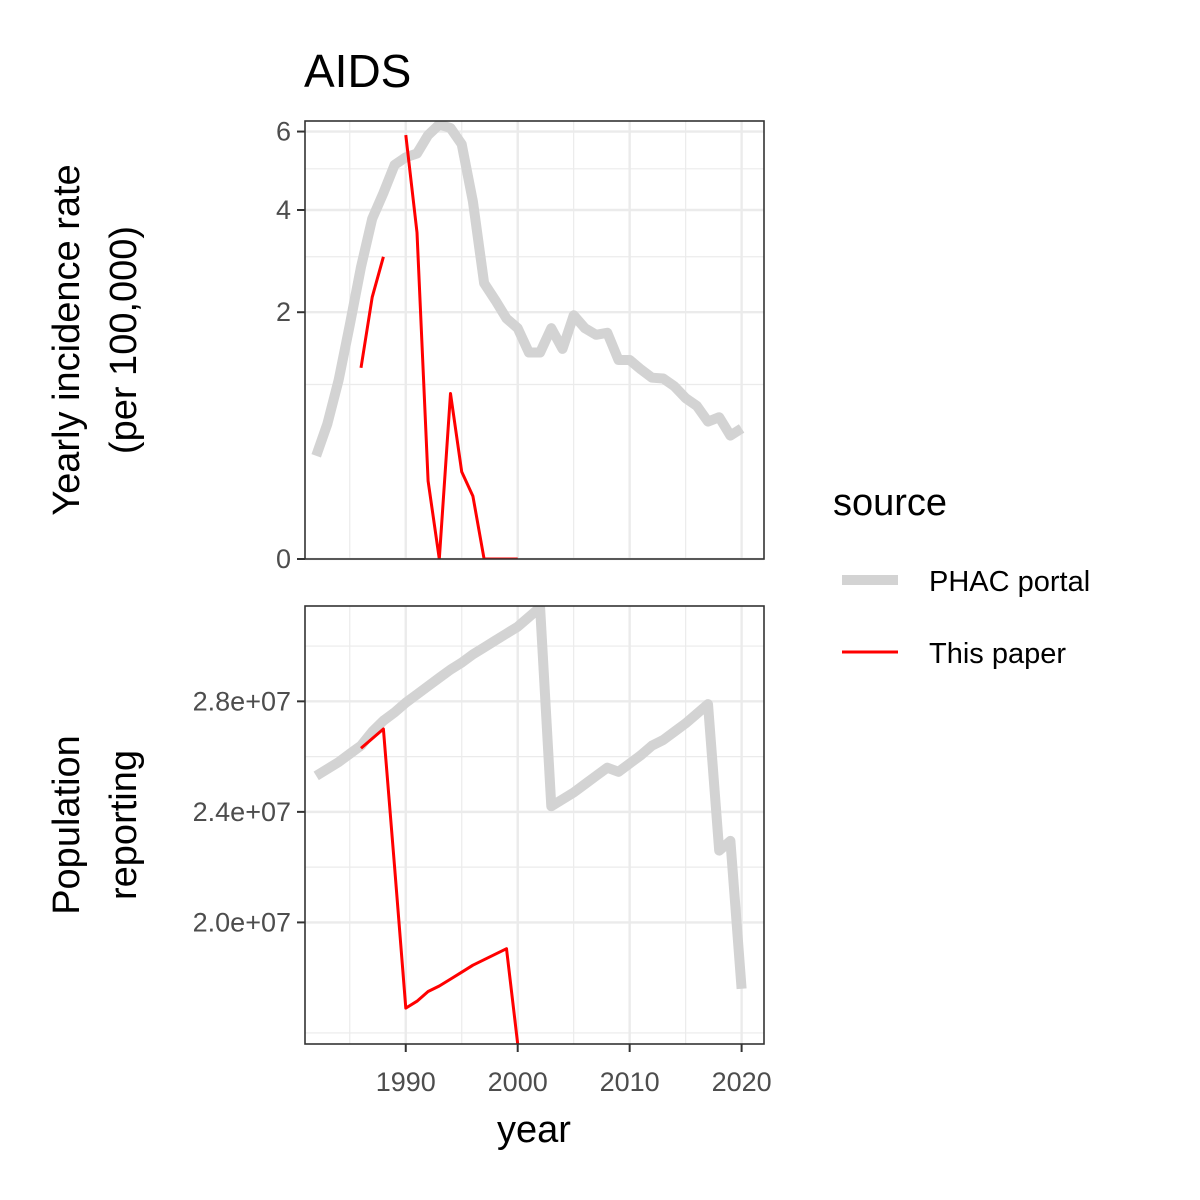 This screenshot has height=1200, width=1200. What do you see at coordinates (1009, 582) in the screenshot?
I see `legend-label-phac-portal: PHAC portal` at bounding box center [1009, 582].